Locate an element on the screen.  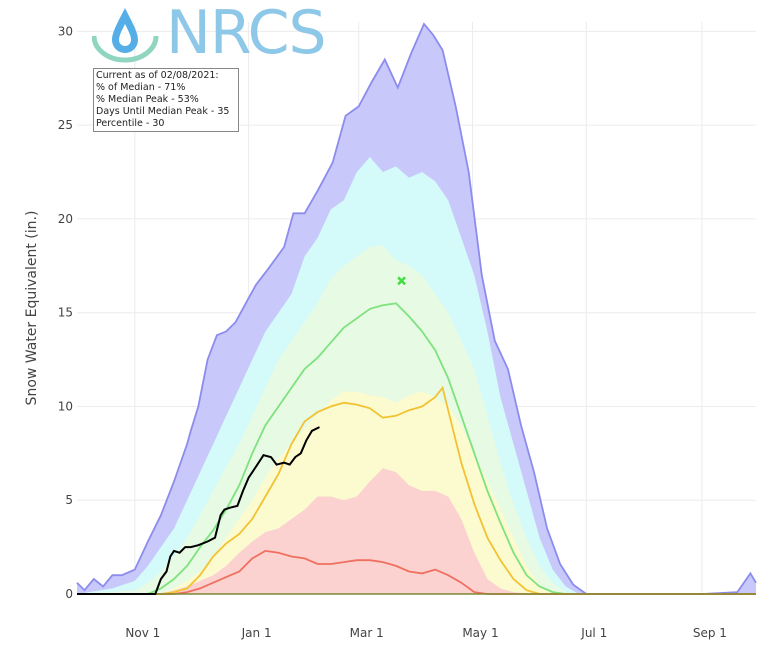
current-year-line is located at coordinates (198, 510).